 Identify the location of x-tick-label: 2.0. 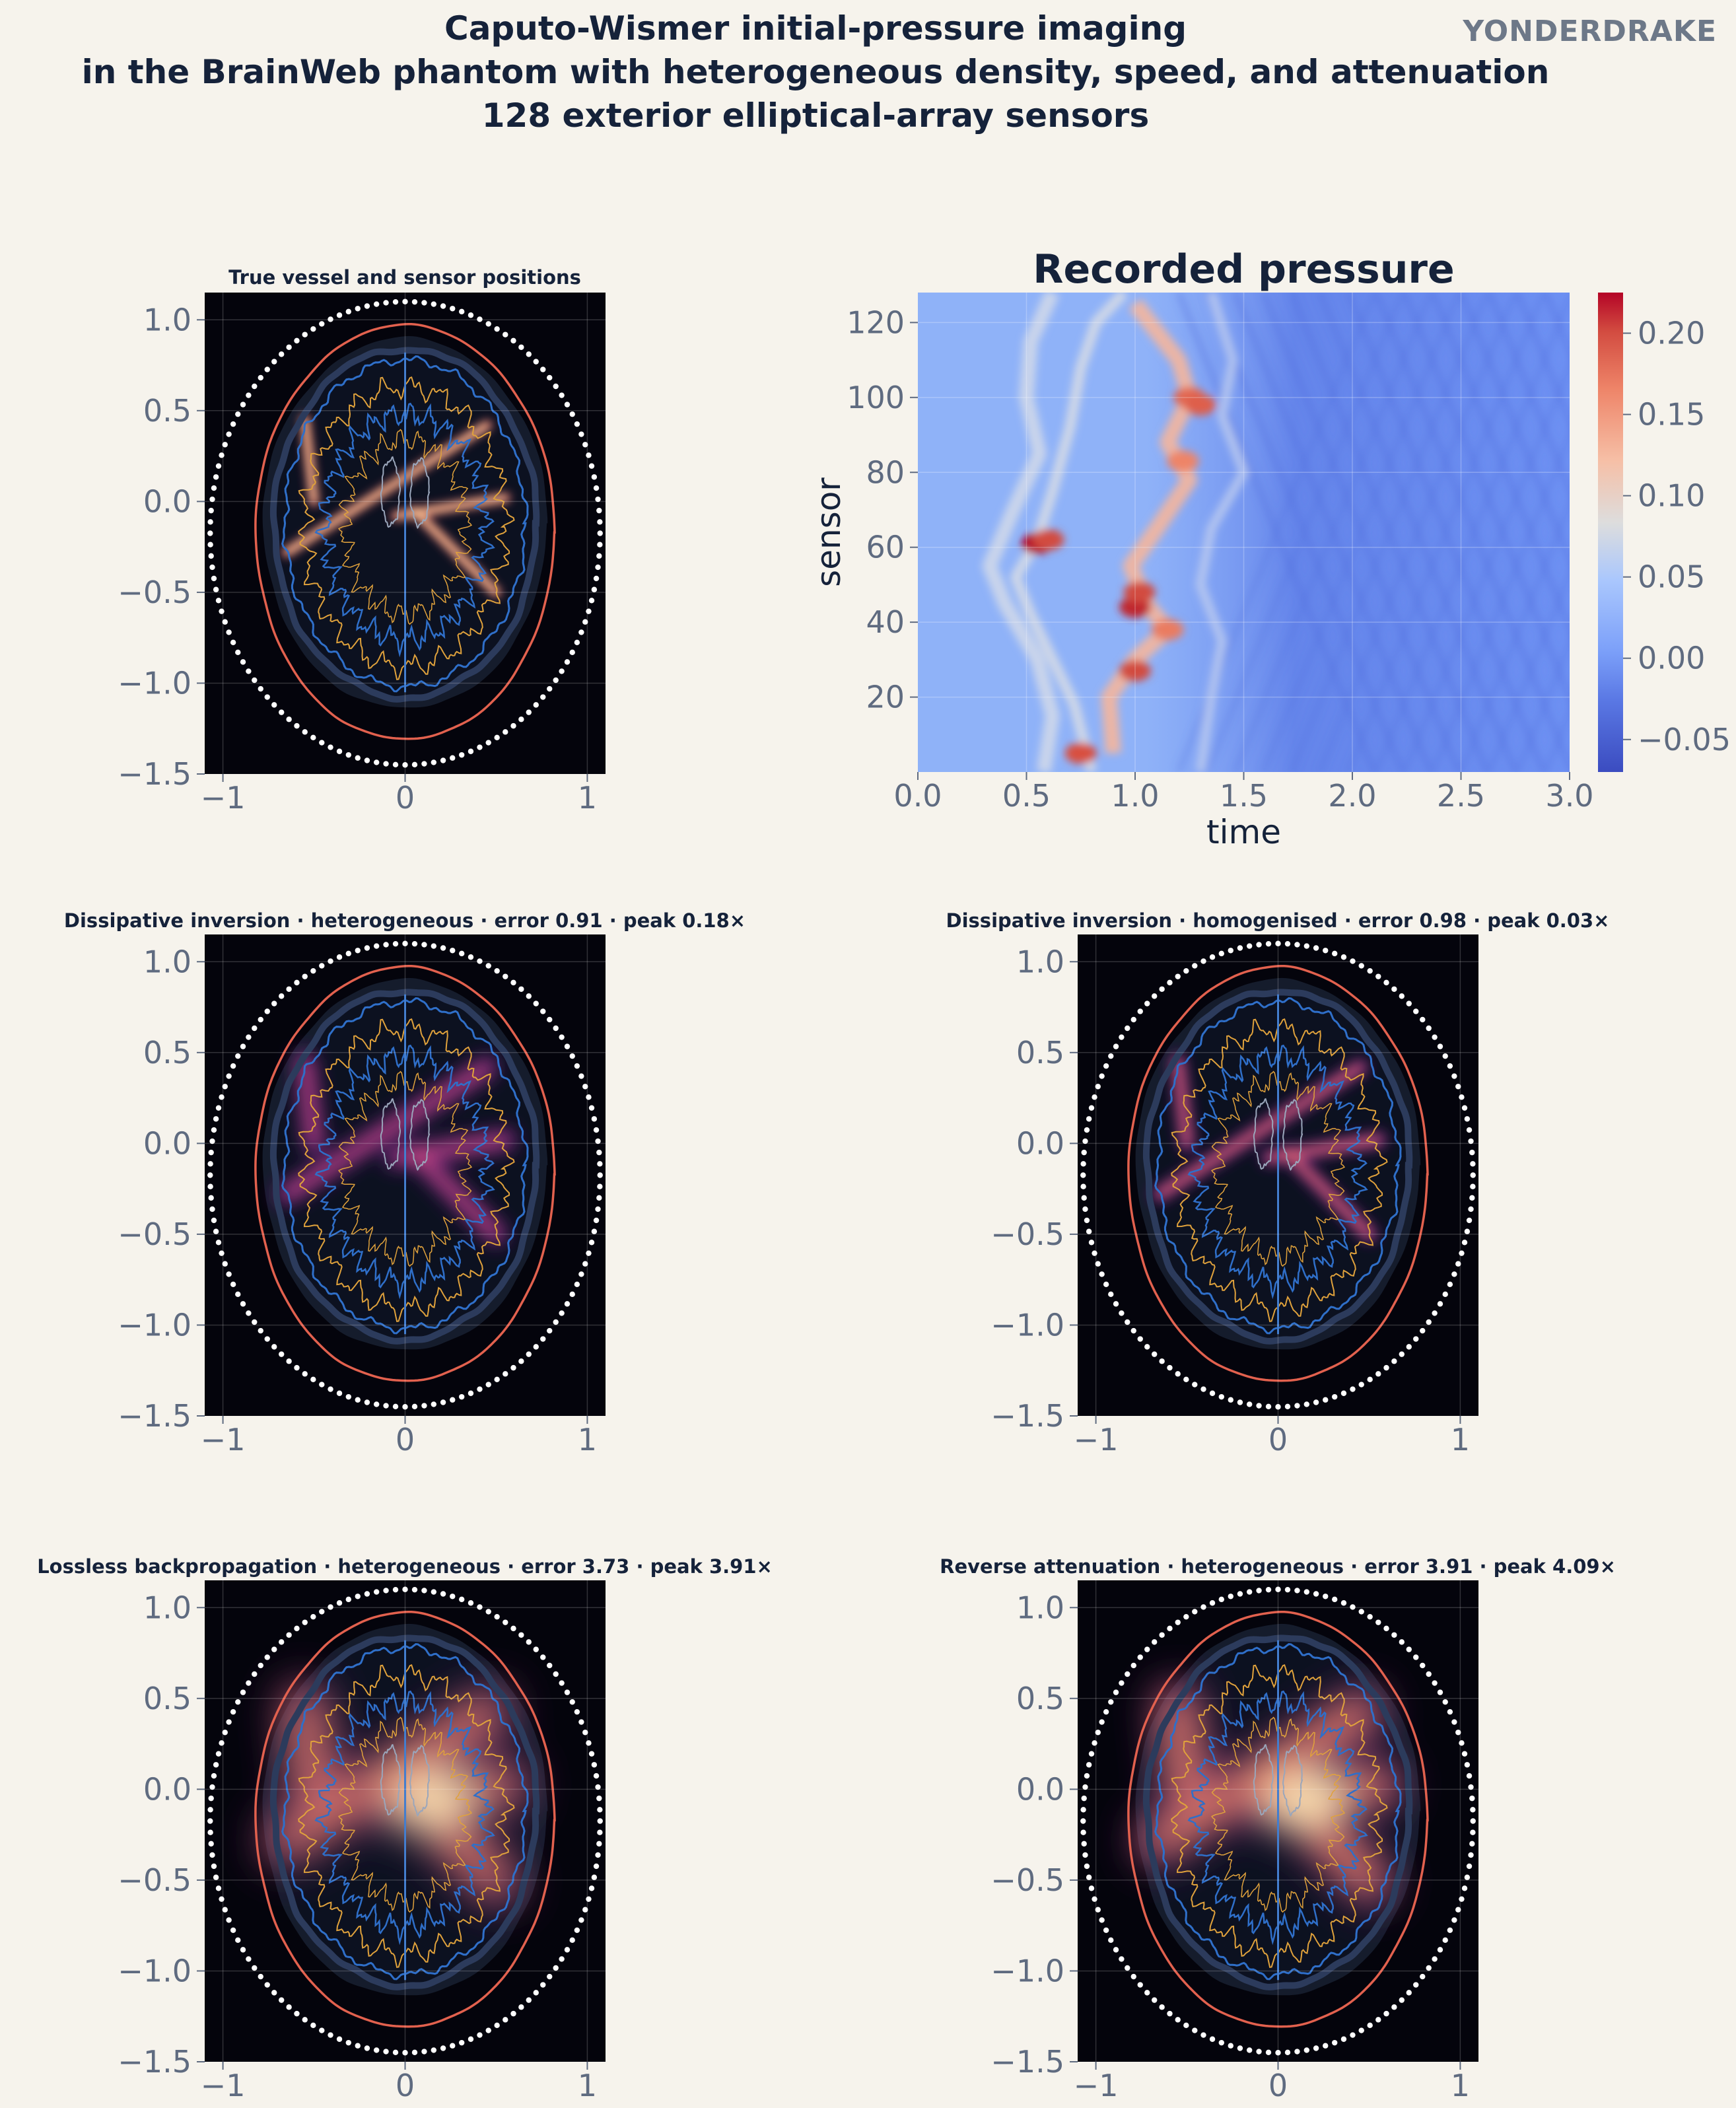
(1352, 796).